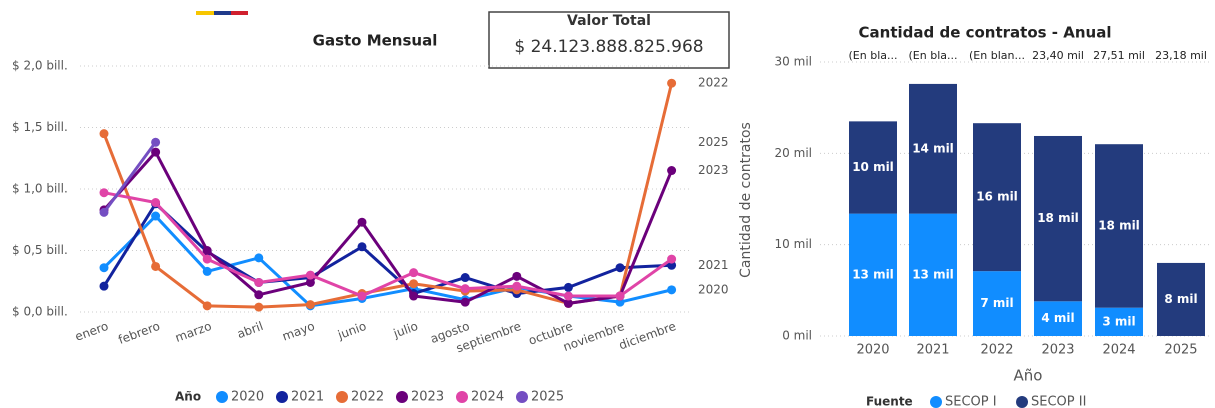 This screenshot has width=1215, height=408. Describe the element at coordinates (713, 289) in the screenshot. I see `end-label: 2020` at that location.